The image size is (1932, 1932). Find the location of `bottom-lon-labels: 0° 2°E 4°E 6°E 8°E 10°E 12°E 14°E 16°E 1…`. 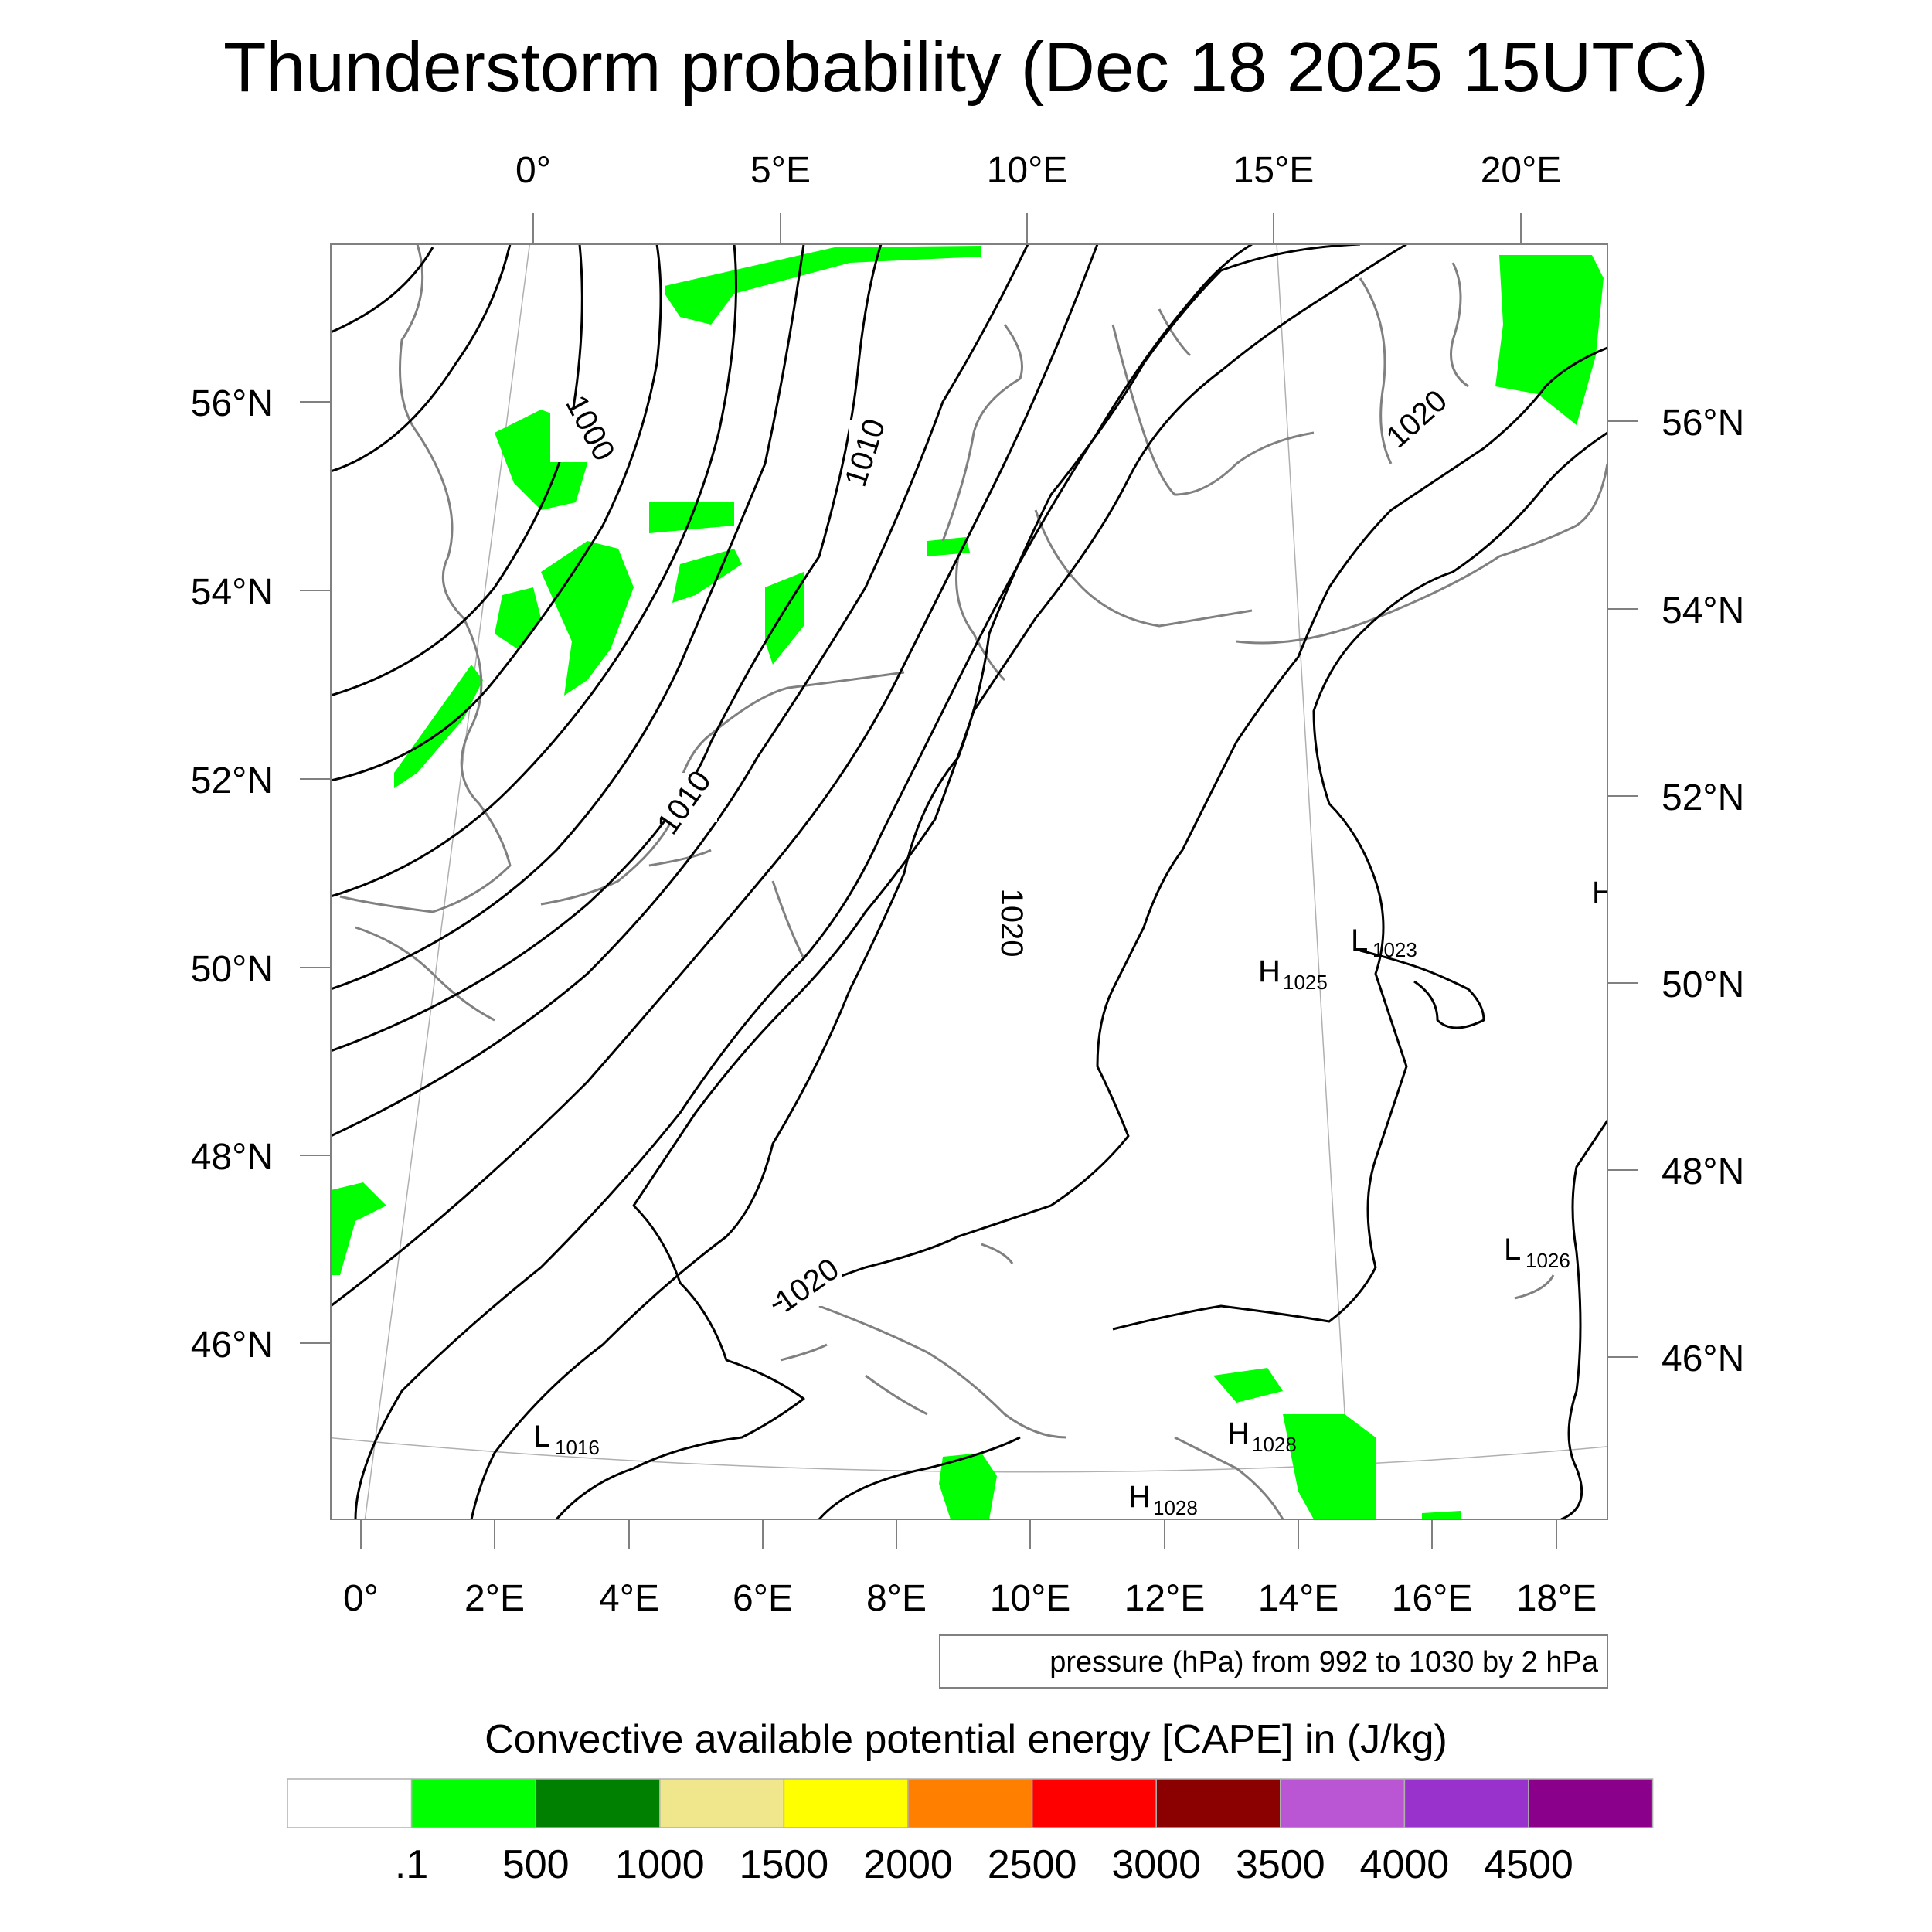

bottom-lon-labels: 0° 2°E 4°E 6°E 8°E 10°E 12°E 14°E 16°E 1… is located at coordinates (970, 1599).